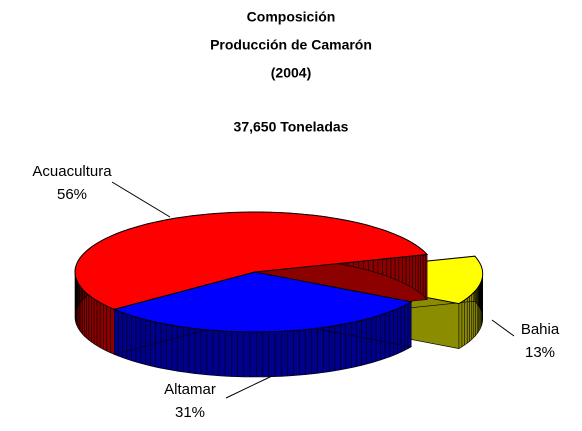 The image size is (582, 431). Describe the element at coordinates (72, 194) in the screenshot. I see `value-label: 56%` at that location.